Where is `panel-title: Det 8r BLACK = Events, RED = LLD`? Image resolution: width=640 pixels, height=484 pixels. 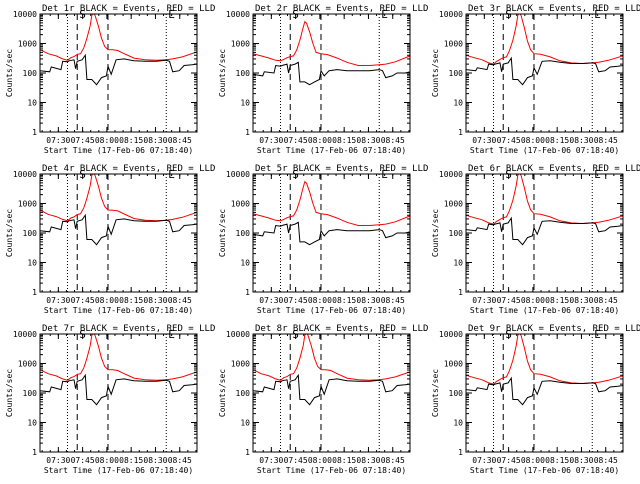 panel-title: Det 8r BLACK = Events, RED = LLD is located at coordinates (341, 329).